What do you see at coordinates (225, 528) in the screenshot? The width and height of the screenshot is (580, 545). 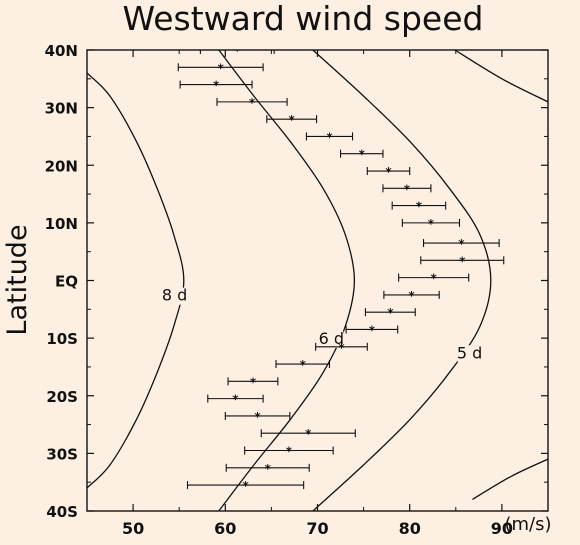 I see `x-tick-label: 60` at bounding box center [225, 528].